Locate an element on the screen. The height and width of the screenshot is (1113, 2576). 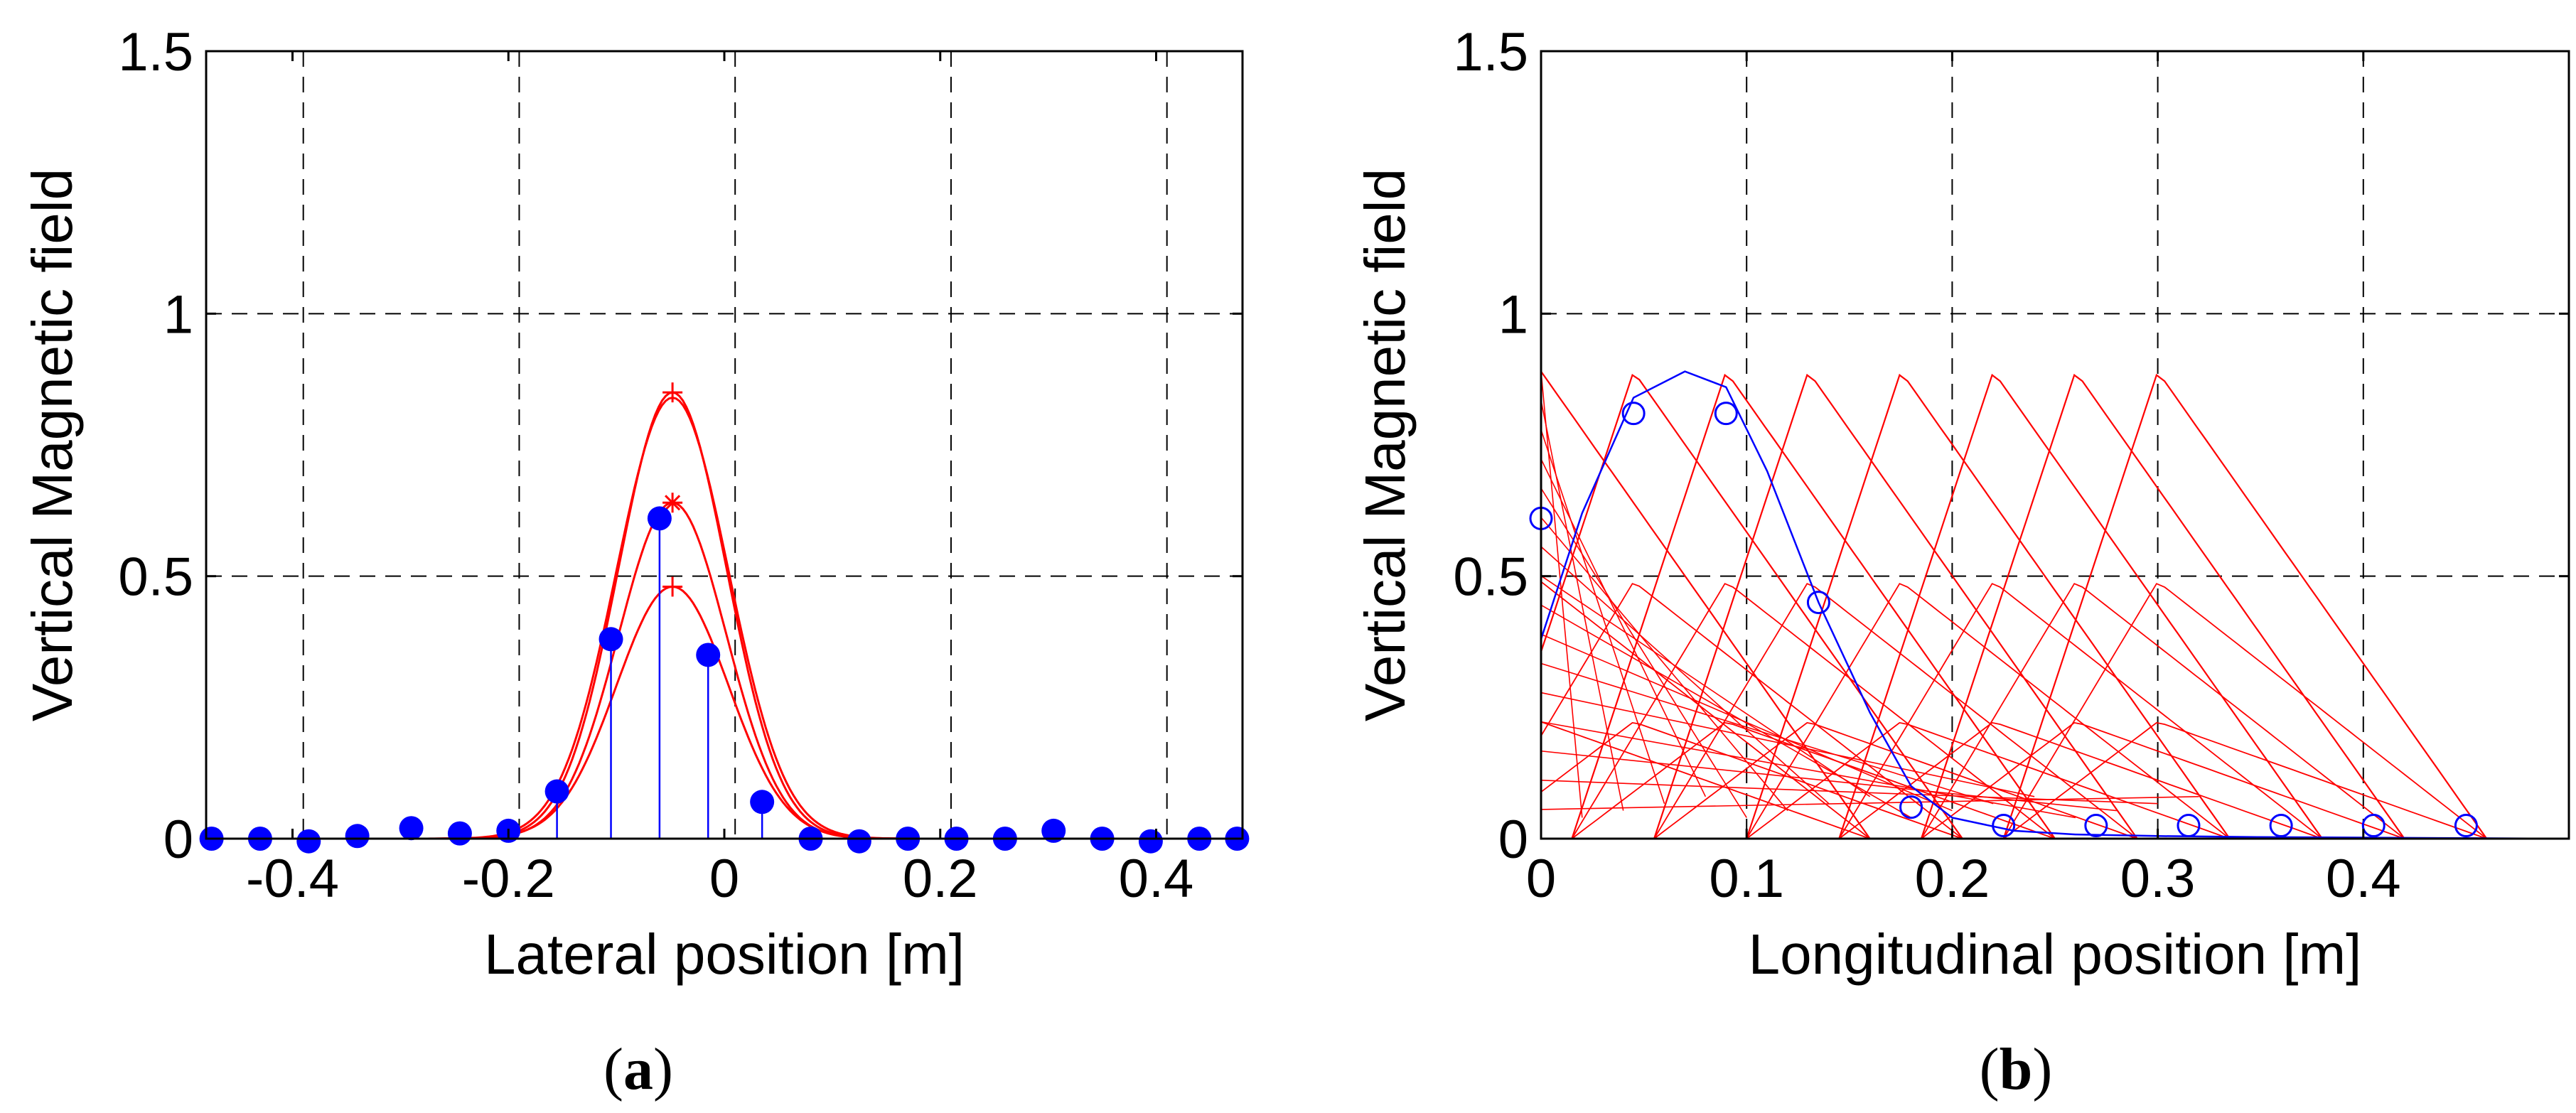
panel-a-label-open: ( is located at coordinates (613, 1069).